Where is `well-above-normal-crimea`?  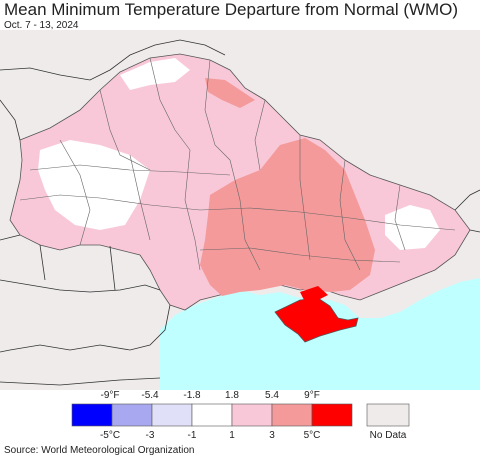
well-above-normal-crimea is located at coordinates (316, 320).